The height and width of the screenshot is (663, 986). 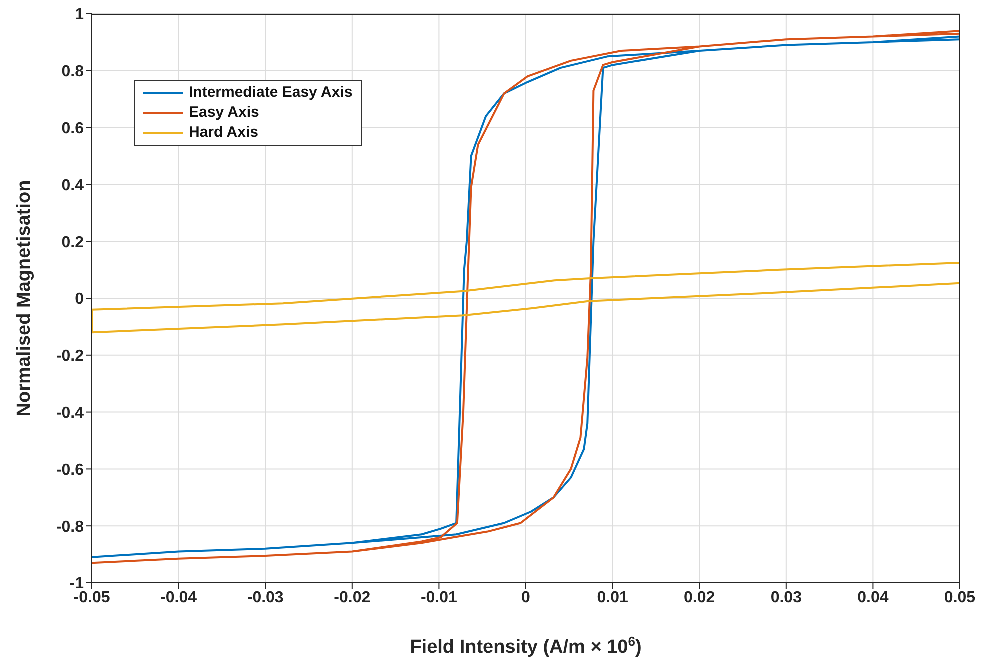 What do you see at coordinates (224, 113) in the screenshot?
I see `legend-label: Easy Axis` at bounding box center [224, 113].